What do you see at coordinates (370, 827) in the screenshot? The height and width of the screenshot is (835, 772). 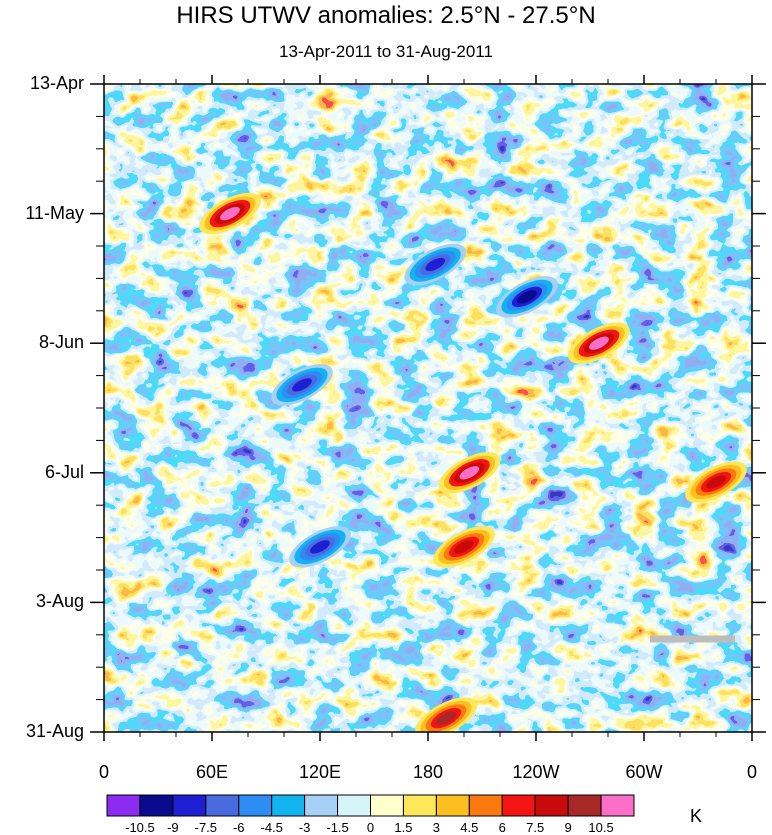 I see `colorbar-tick-label: 0` at bounding box center [370, 827].